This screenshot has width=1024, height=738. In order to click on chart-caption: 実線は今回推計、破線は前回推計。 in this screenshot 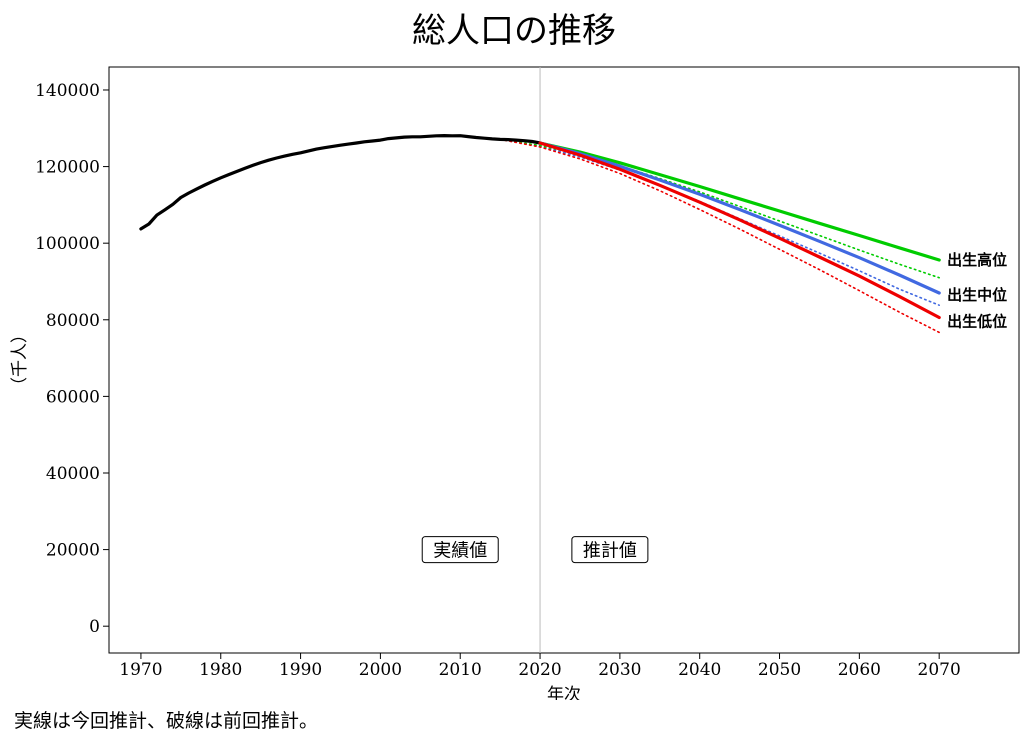, I will do `click(166, 721)`.